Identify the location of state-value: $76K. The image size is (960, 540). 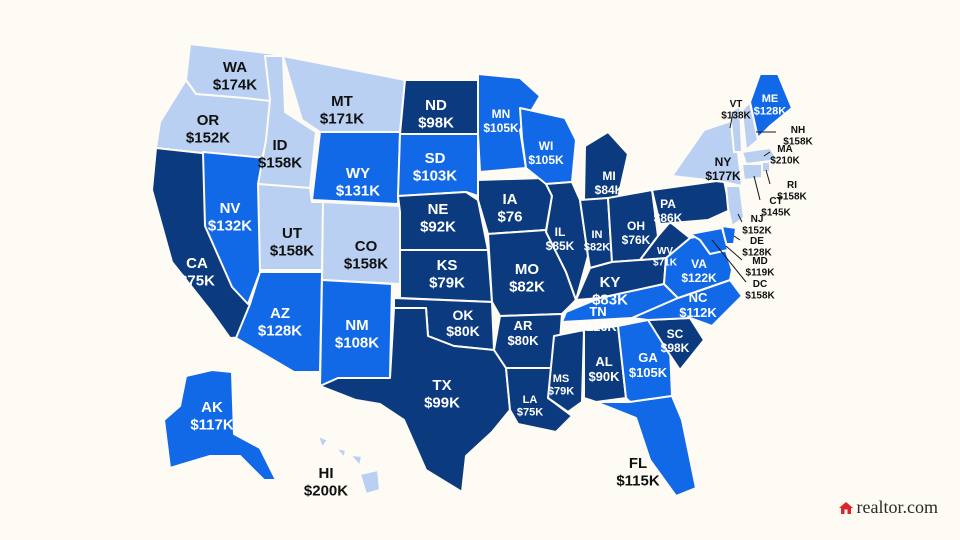
(636, 240).